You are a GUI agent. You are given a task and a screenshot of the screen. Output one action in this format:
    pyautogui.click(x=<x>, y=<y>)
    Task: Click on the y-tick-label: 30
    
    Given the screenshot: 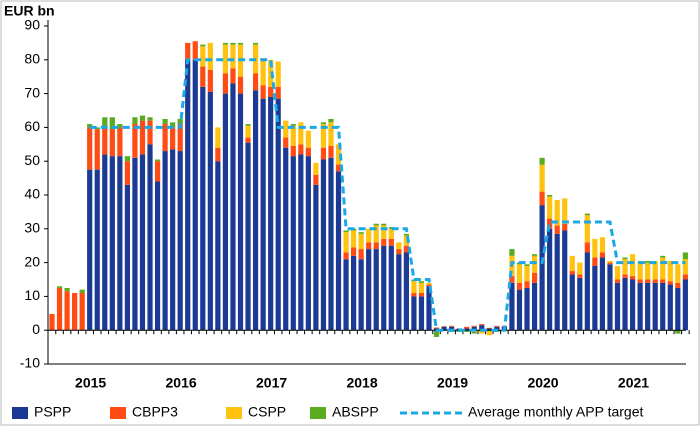 What is the action you would take?
    pyautogui.click(x=32, y=228)
    